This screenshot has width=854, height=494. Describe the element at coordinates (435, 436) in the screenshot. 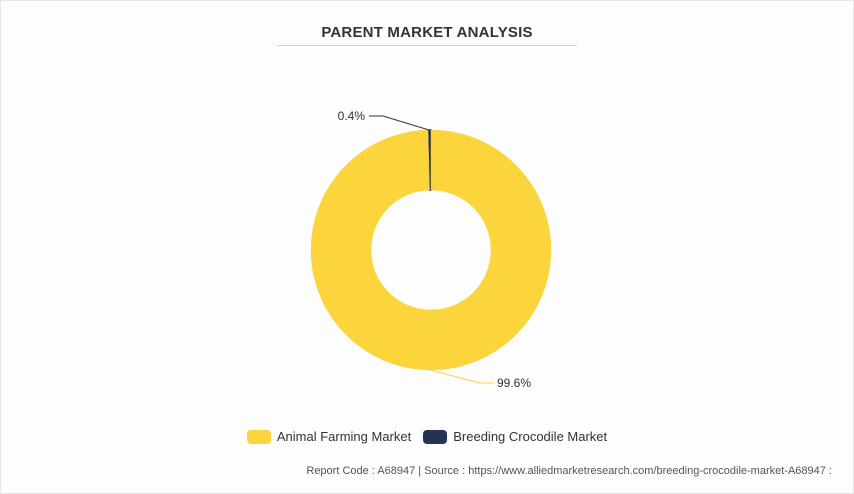

I see `legend-swatch-breeding-crocodile` at that location.